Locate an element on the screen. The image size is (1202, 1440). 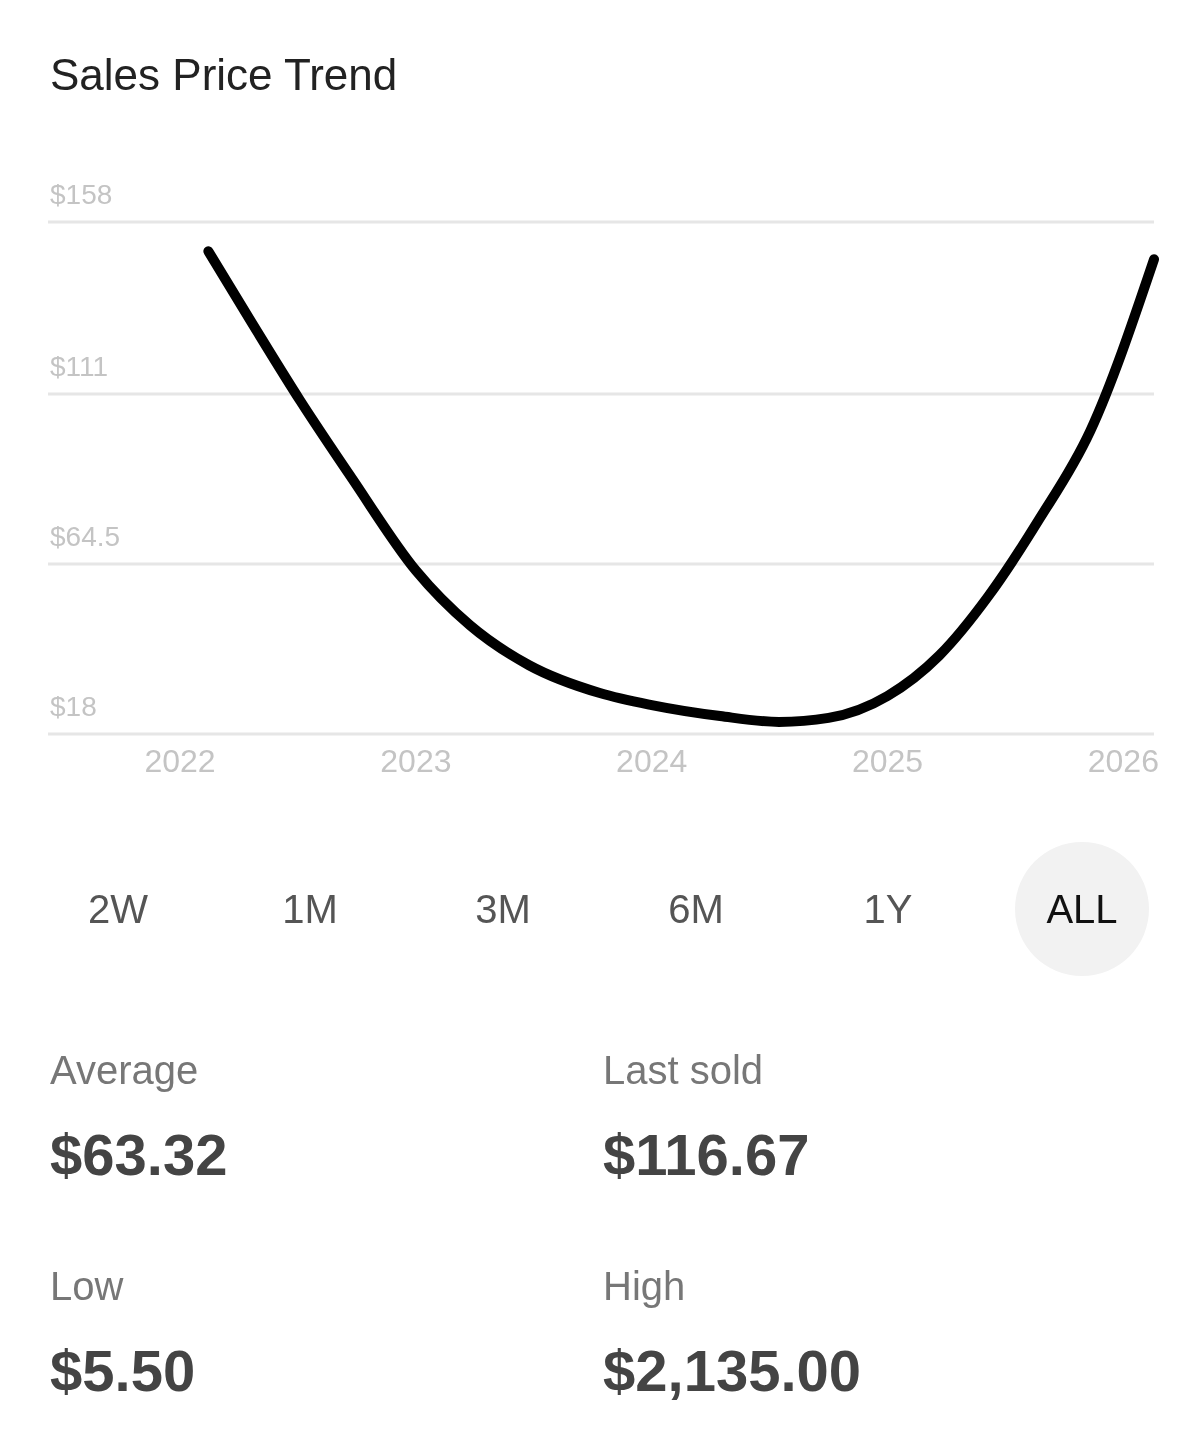
y-tick-label: $18 is located at coordinates (73, 706).